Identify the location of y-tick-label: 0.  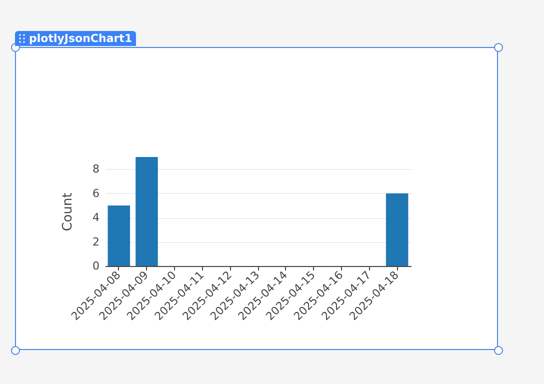
(96, 266).